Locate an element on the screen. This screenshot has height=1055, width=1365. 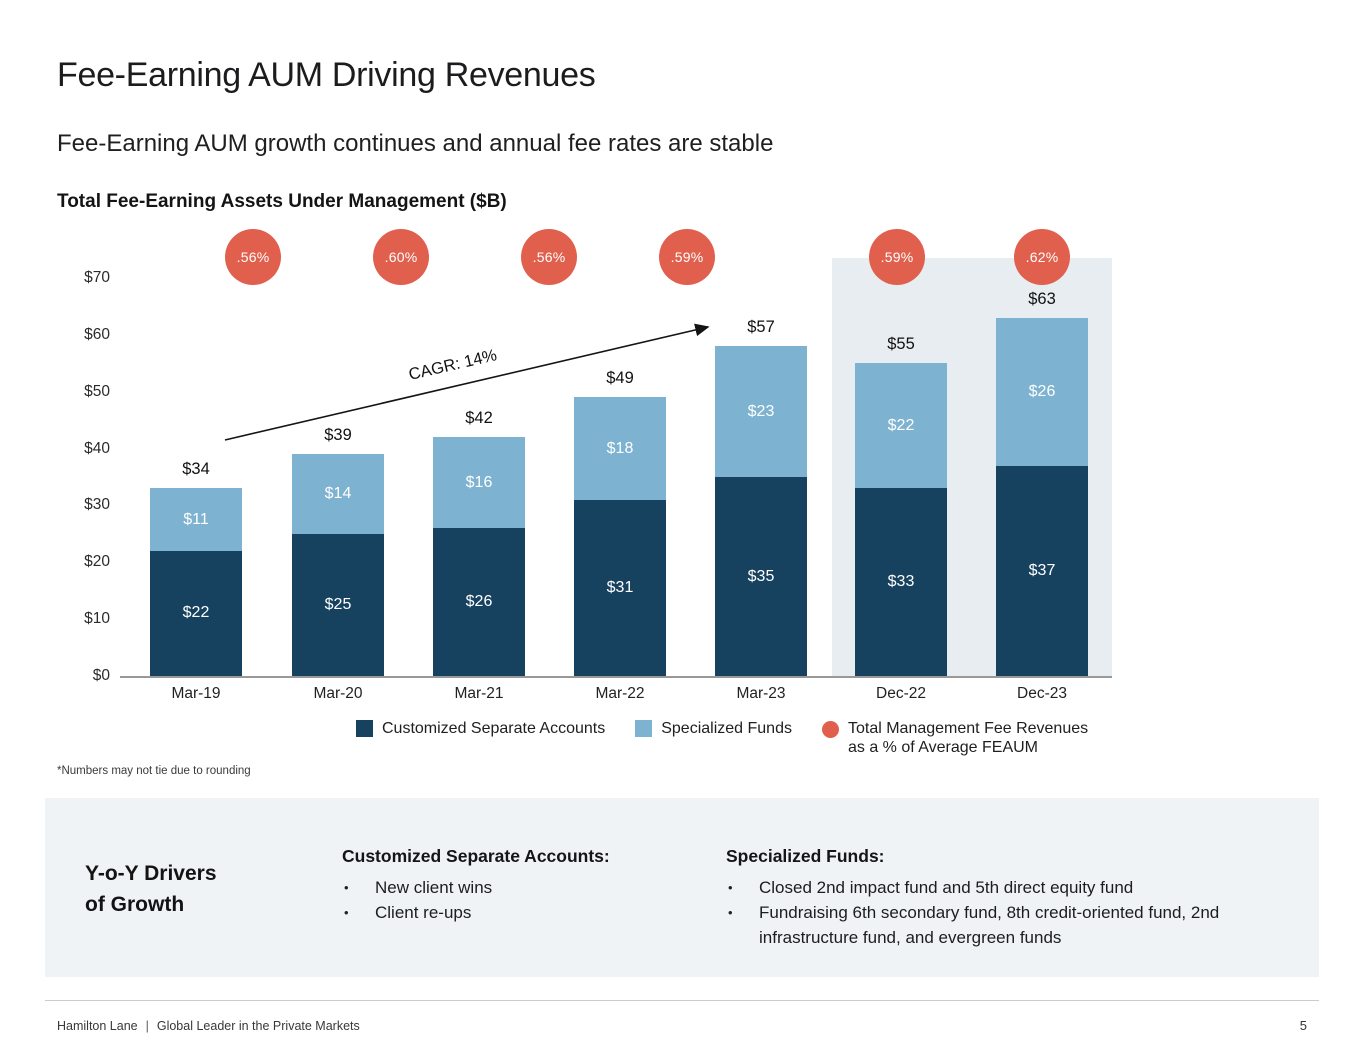
drivers-column-heading: Specialized Funds: is located at coordinates (805, 856).